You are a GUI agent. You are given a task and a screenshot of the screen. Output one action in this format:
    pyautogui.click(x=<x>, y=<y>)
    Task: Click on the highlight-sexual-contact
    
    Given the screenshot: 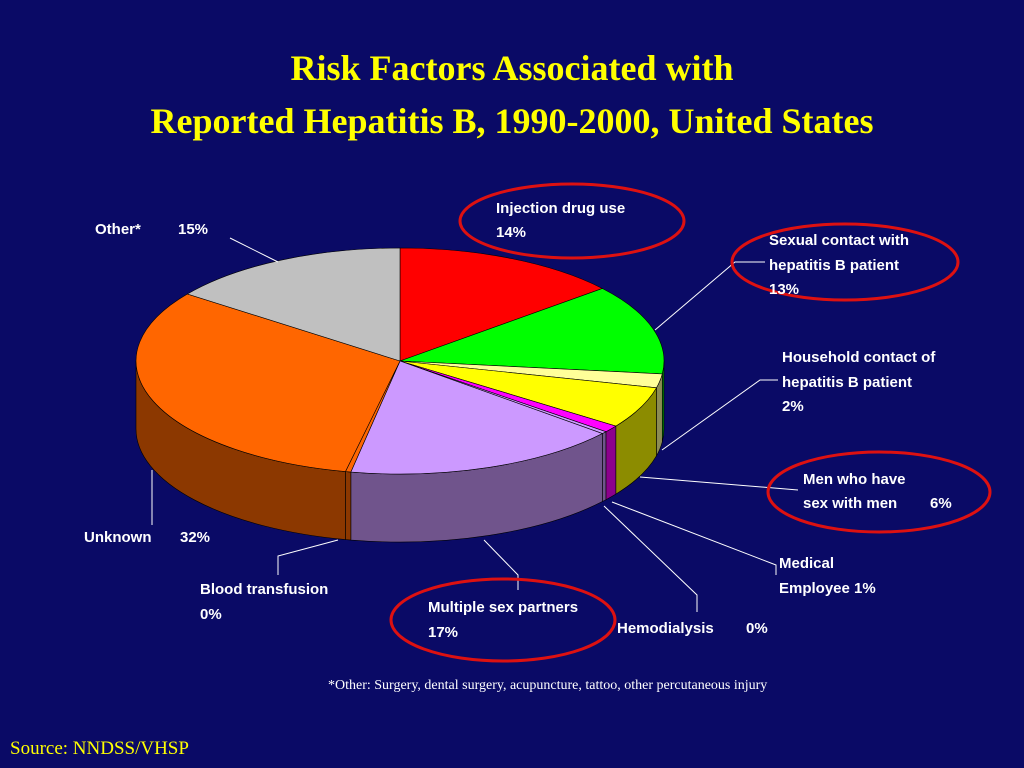 What is the action you would take?
    pyautogui.click(x=845, y=262)
    